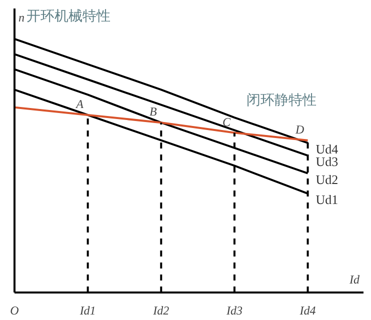  Describe the element at coordinates (15, 311) in the screenshot. I see `x-tick-label: O` at that location.